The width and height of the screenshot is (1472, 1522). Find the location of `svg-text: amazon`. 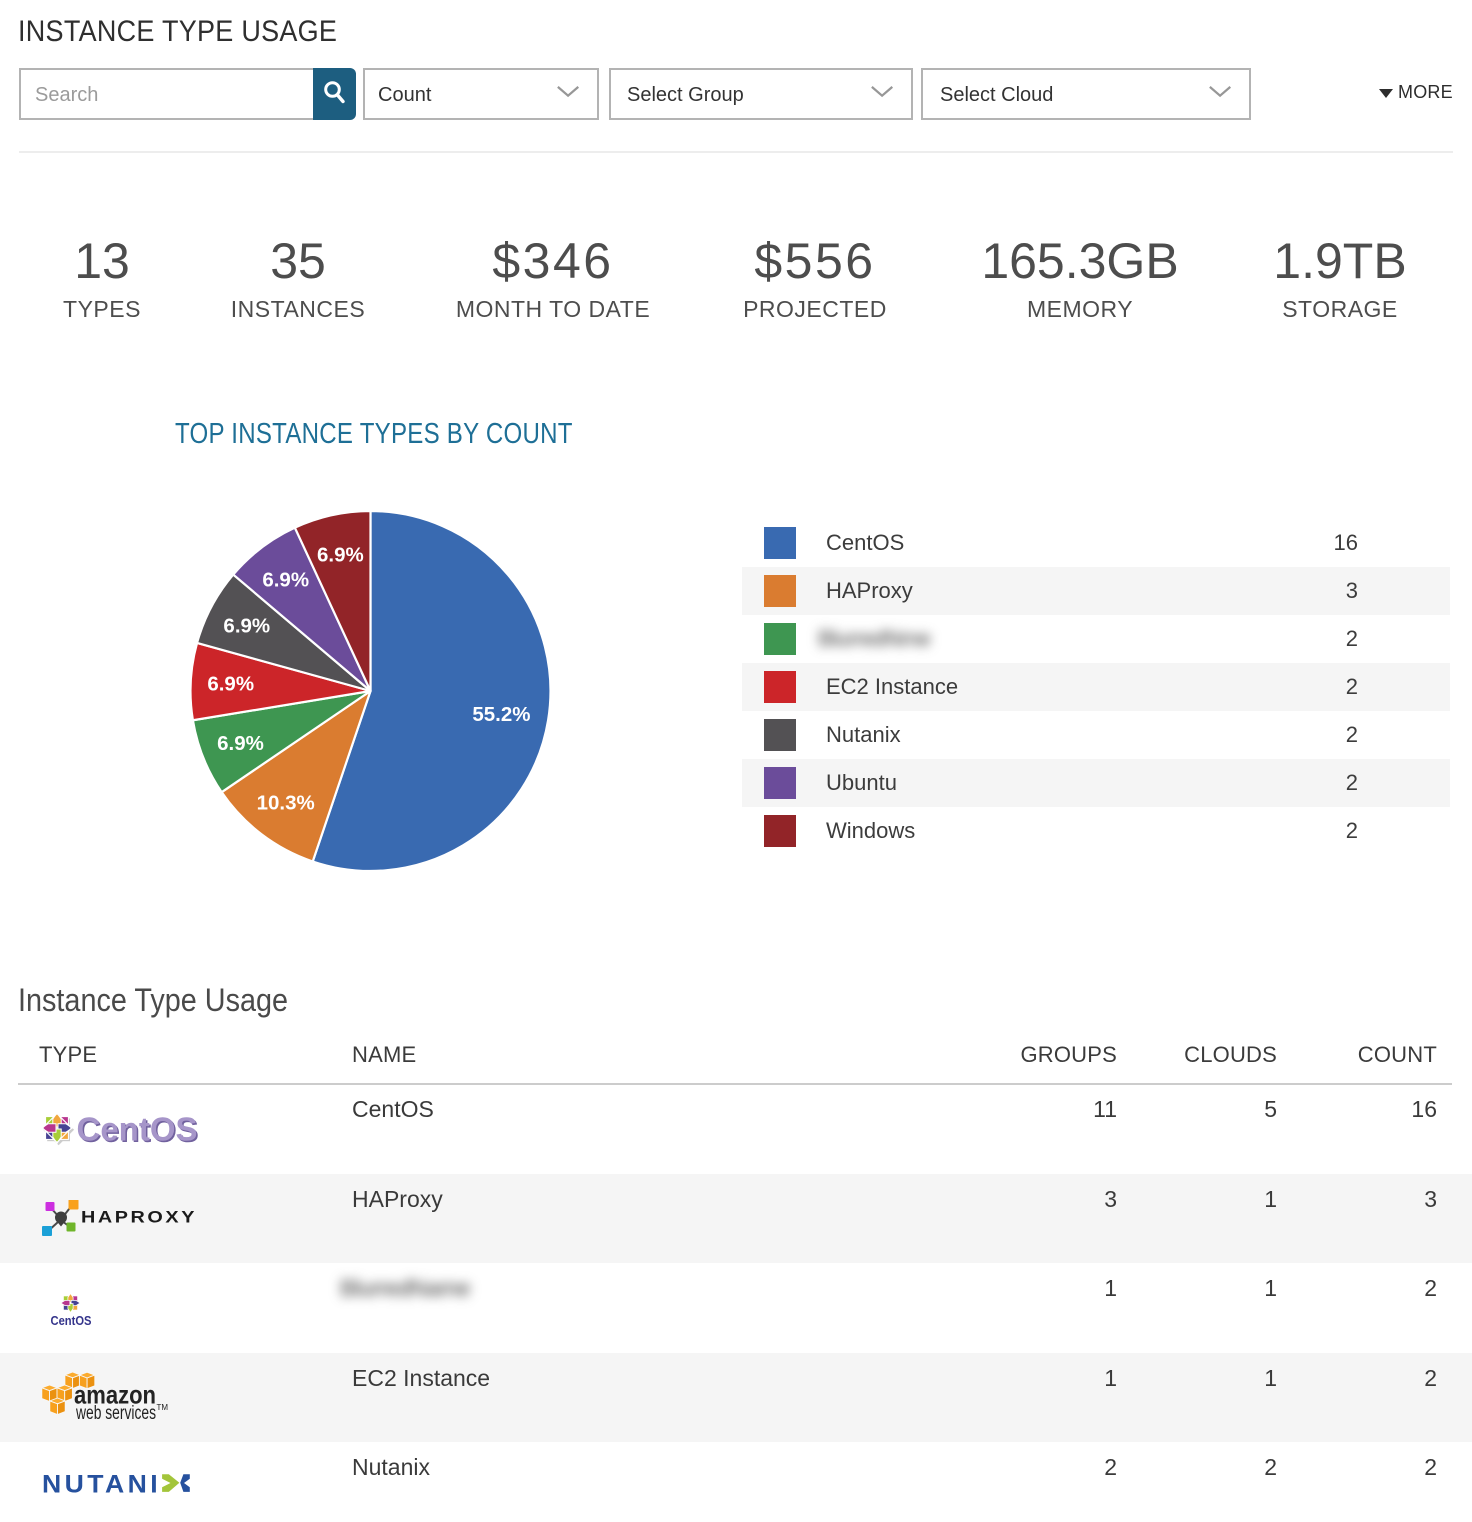

svg-text: amazon is located at coordinates (115, 1394).